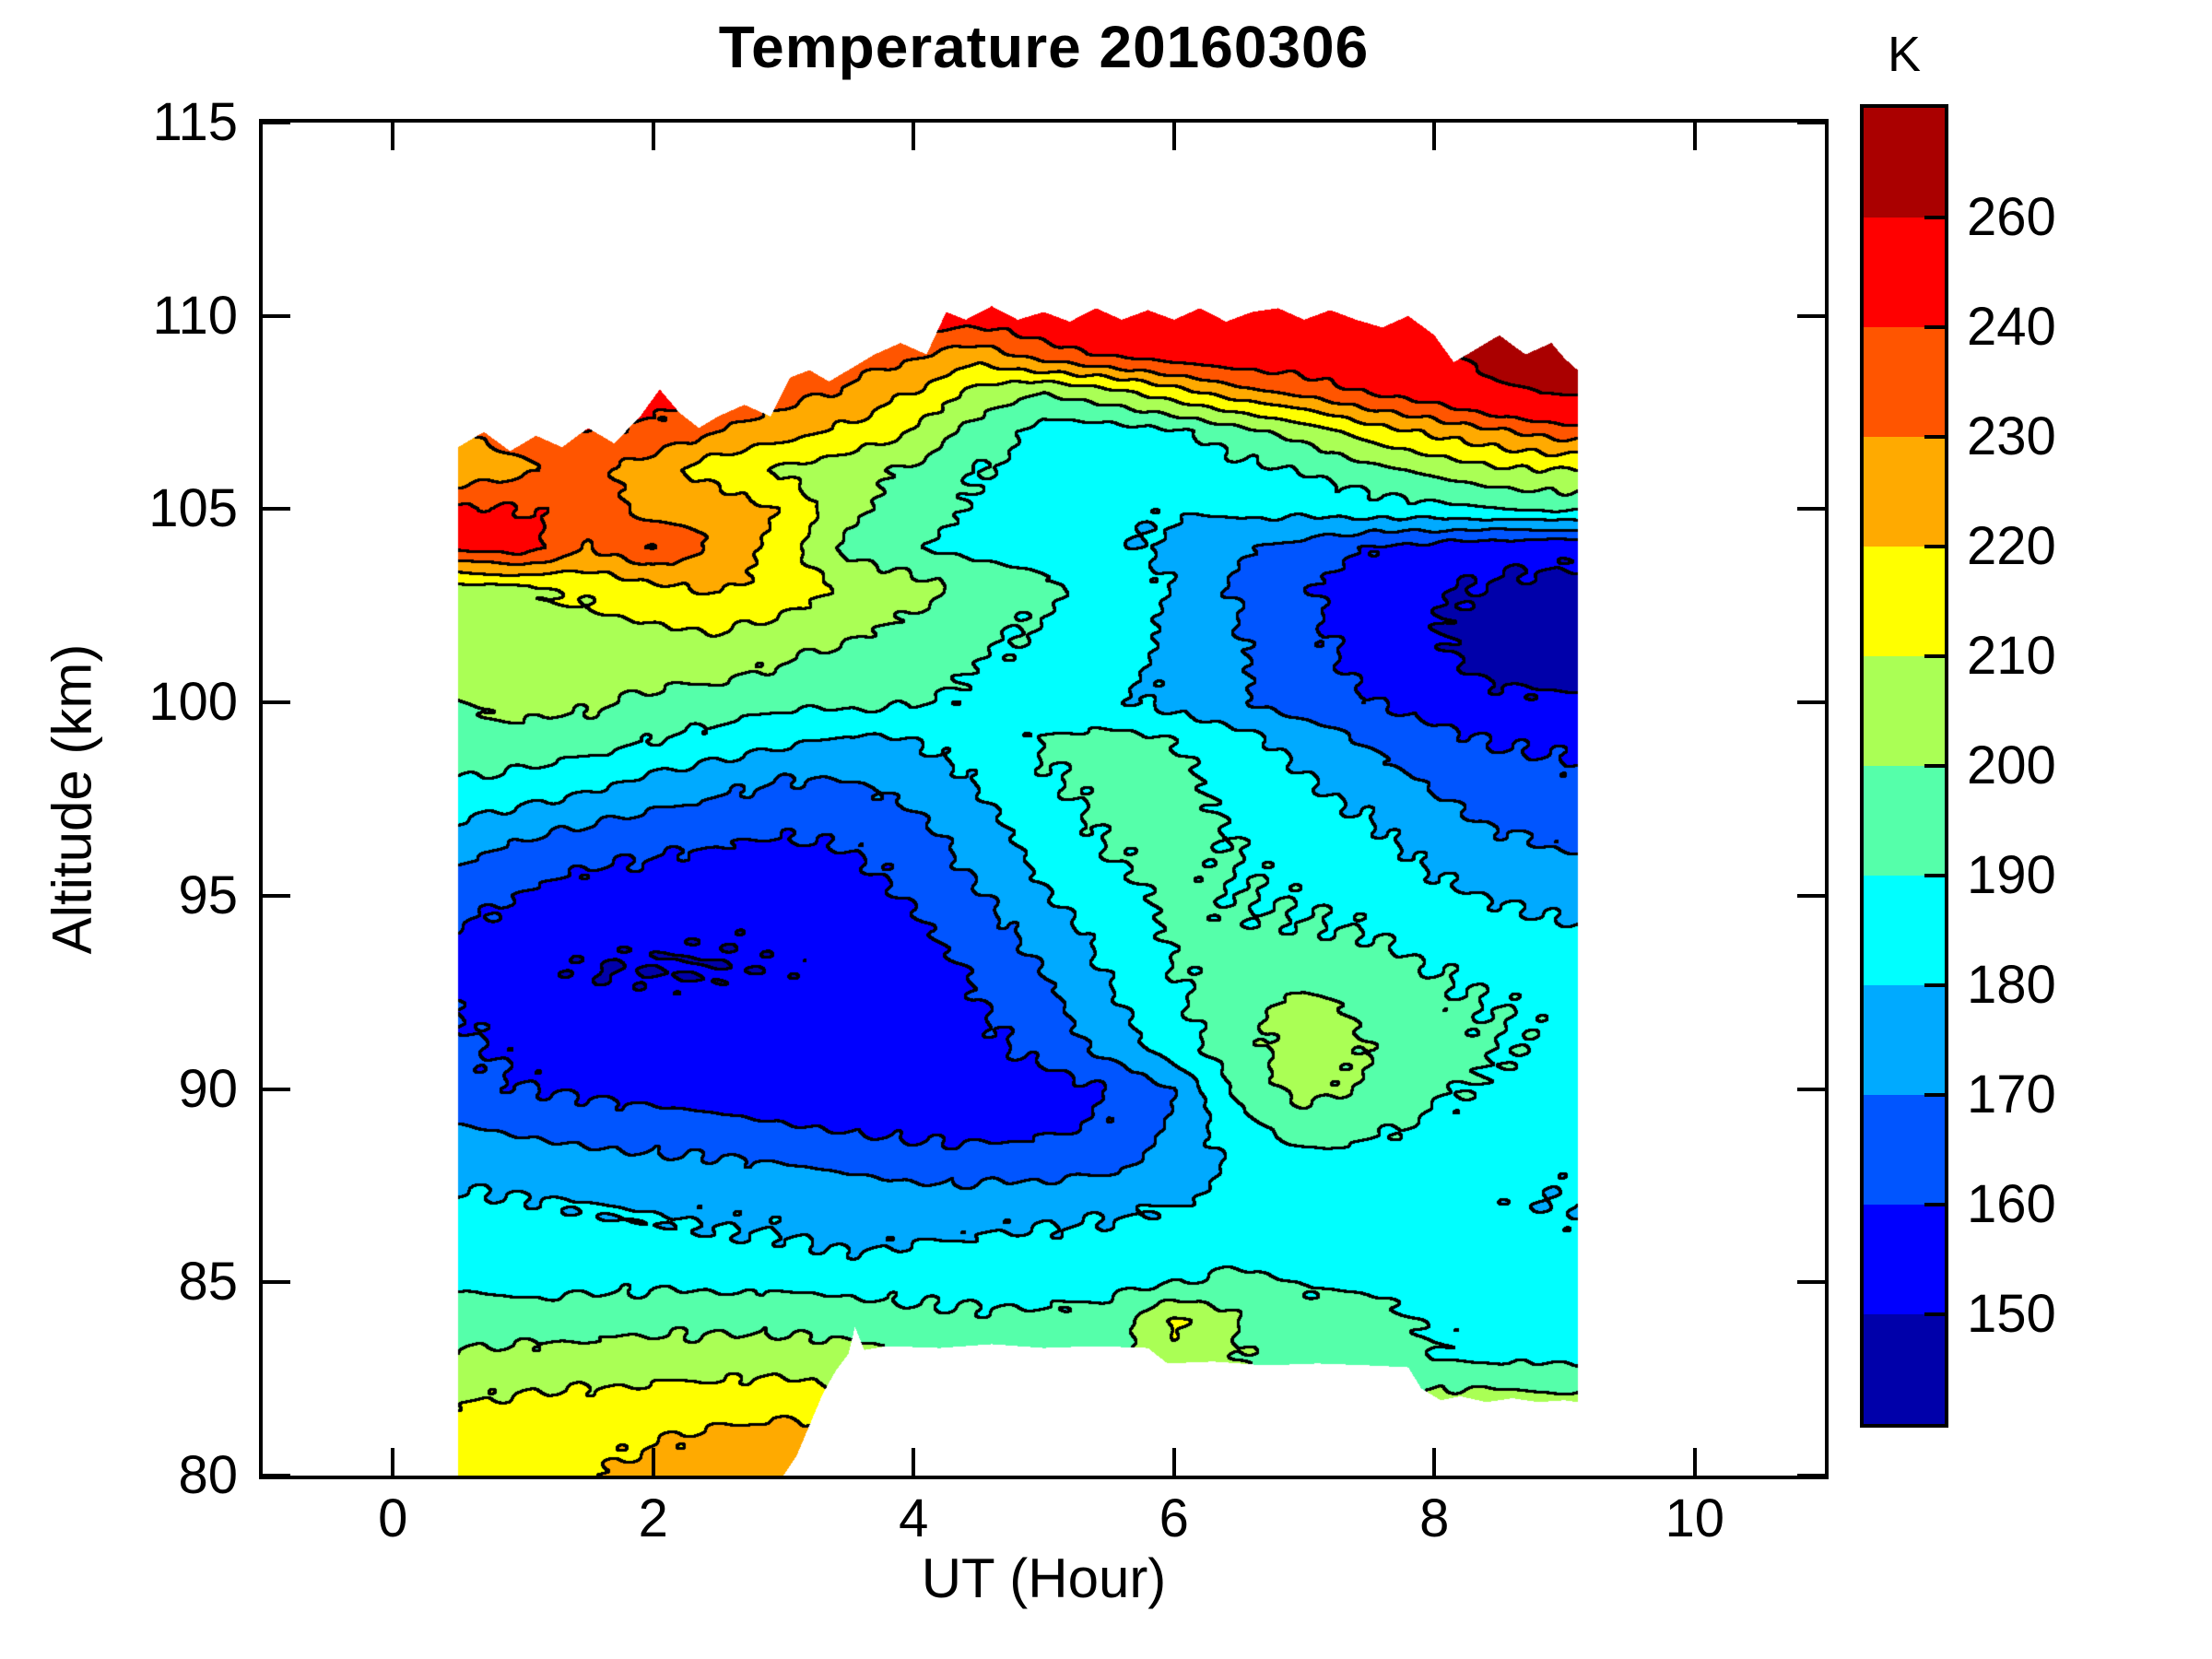 The image size is (2212, 1659). What do you see at coordinates (2011, 546) in the screenshot?
I see `colorbar-tick-label: 220` at bounding box center [2011, 546].